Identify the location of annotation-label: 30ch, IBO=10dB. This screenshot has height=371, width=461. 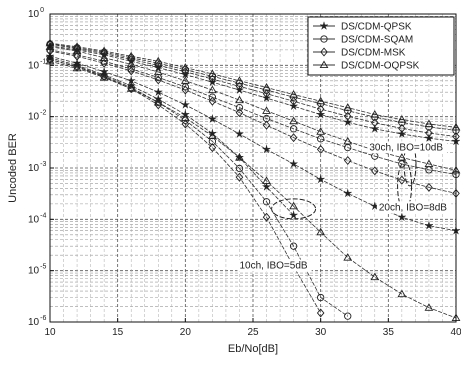
(406, 147).